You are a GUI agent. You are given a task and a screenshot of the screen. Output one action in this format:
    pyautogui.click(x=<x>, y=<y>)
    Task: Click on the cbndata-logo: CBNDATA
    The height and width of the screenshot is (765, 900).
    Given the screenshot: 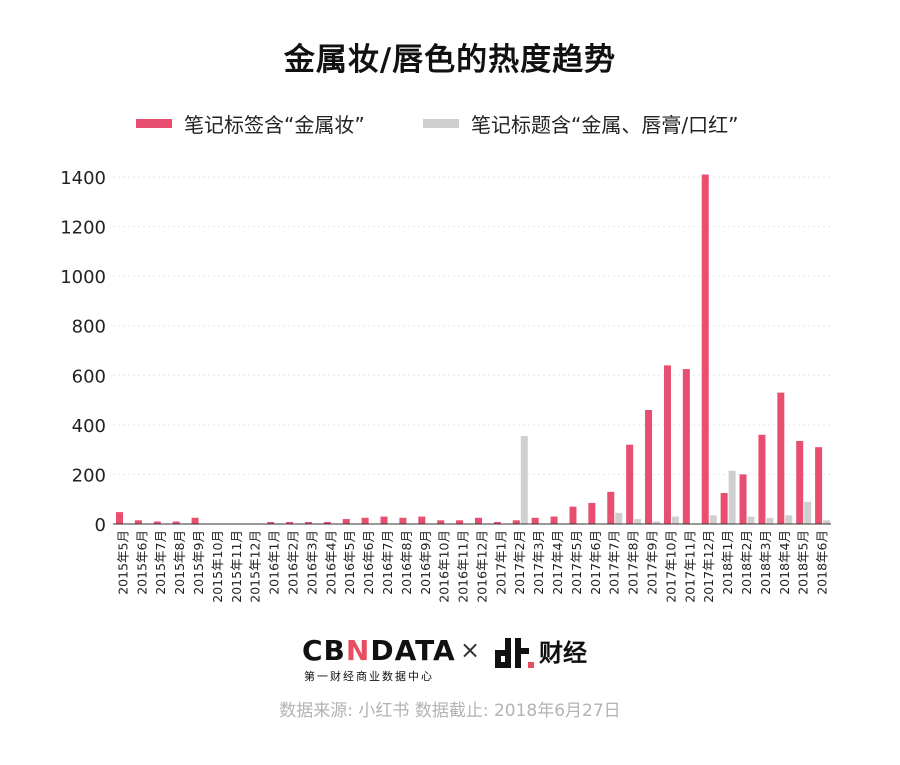 What is the action you would take?
    pyautogui.click(x=379, y=650)
    